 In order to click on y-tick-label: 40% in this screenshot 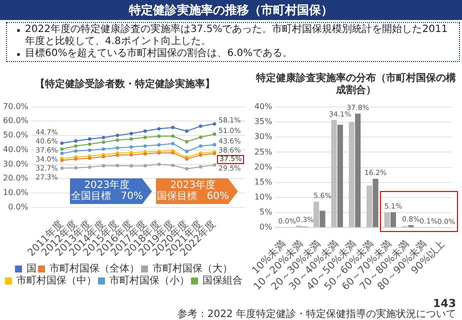, I will do `click(263, 107)`.